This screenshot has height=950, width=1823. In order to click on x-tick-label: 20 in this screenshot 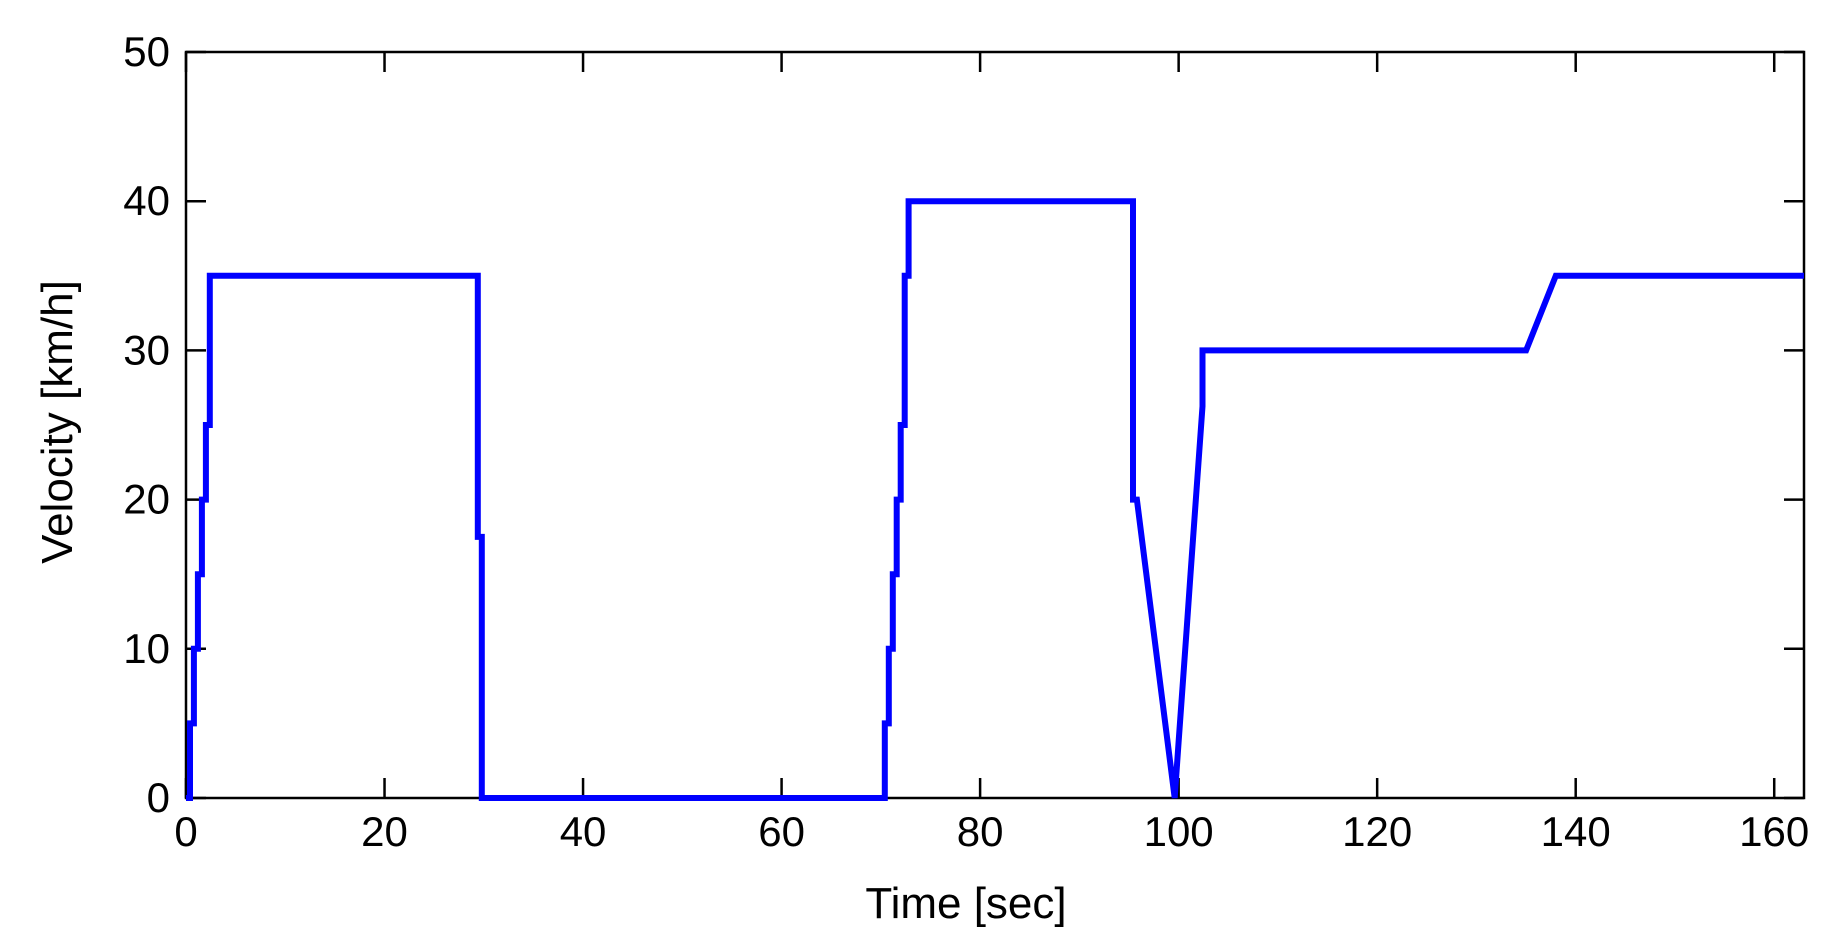, I will do `click(384, 831)`.